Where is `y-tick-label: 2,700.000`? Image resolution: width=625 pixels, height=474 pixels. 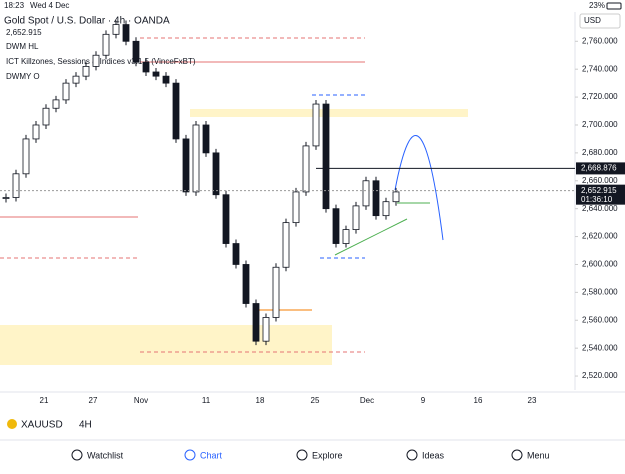
y-tick-label: 2,700.000 is located at coordinates (600, 124).